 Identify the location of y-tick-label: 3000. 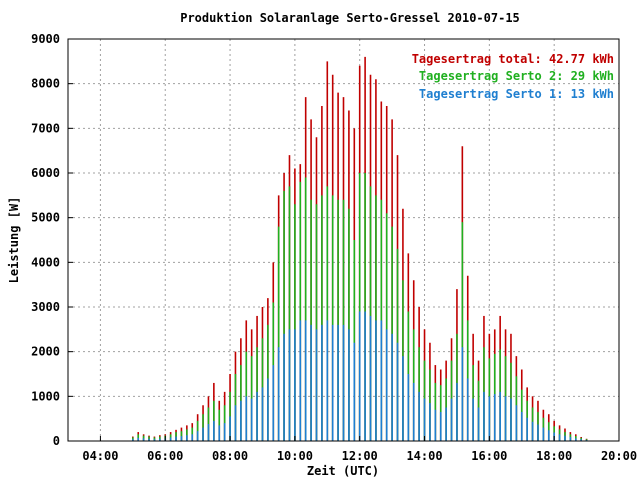
(45, 307).